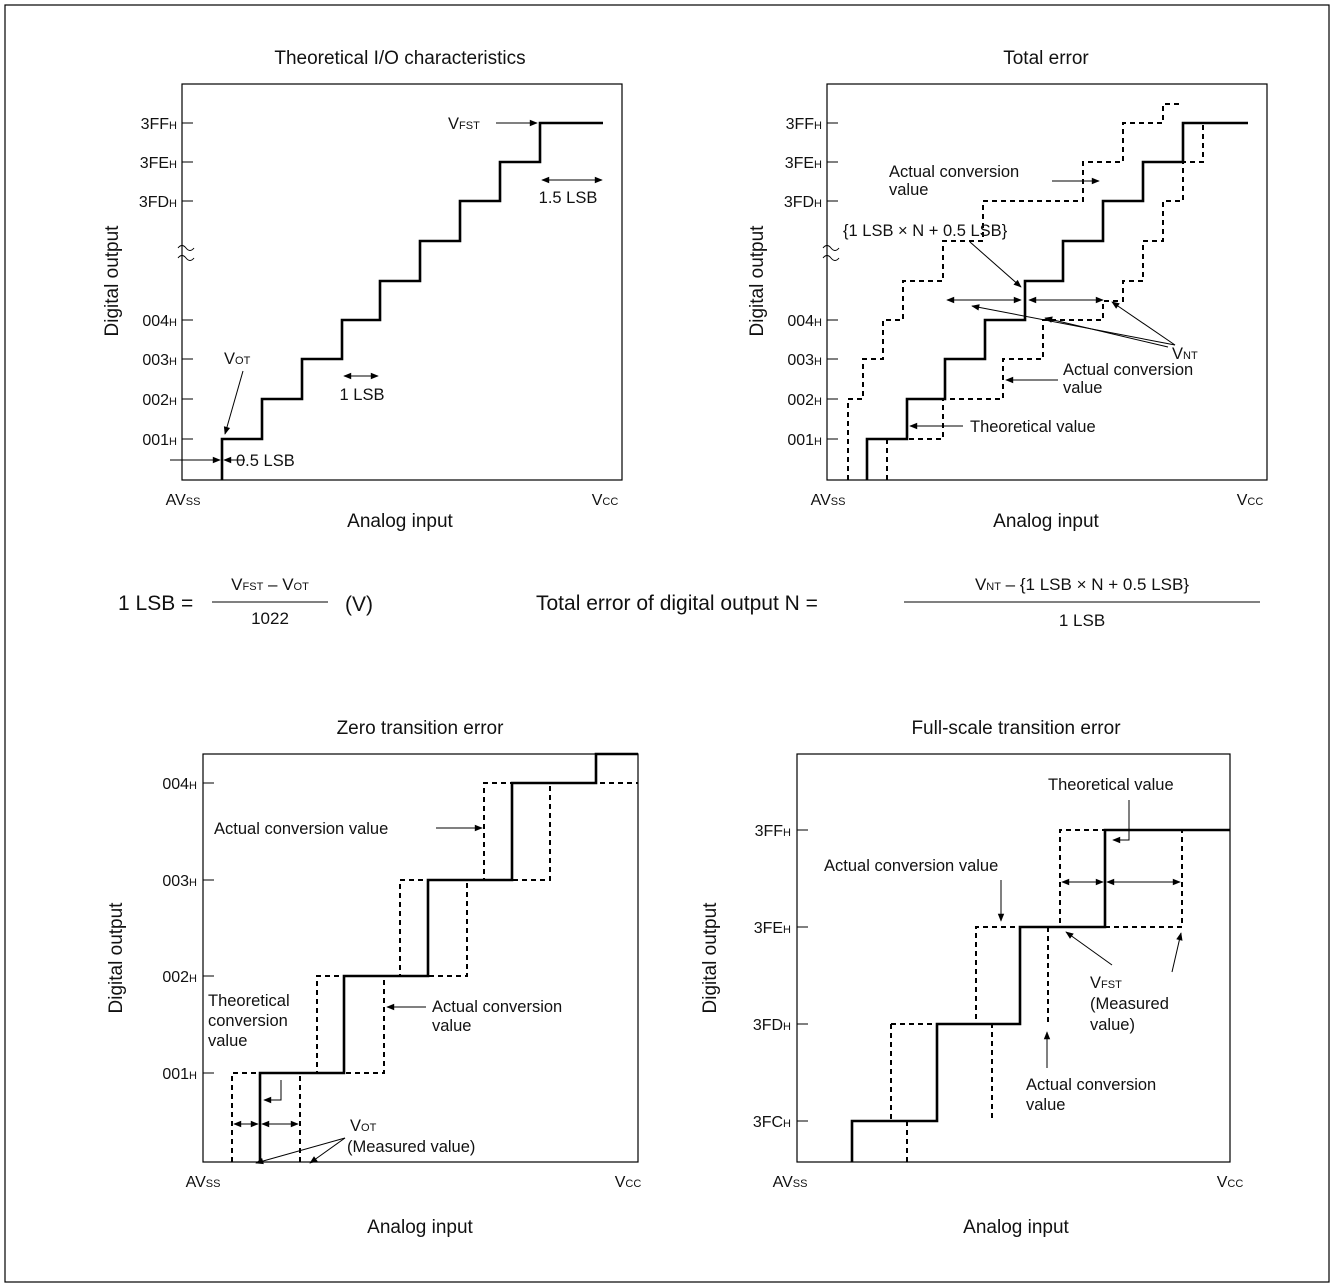  I want to click on label-actual-conversion-bottom: Actual conversion value, so click(1130, 379).